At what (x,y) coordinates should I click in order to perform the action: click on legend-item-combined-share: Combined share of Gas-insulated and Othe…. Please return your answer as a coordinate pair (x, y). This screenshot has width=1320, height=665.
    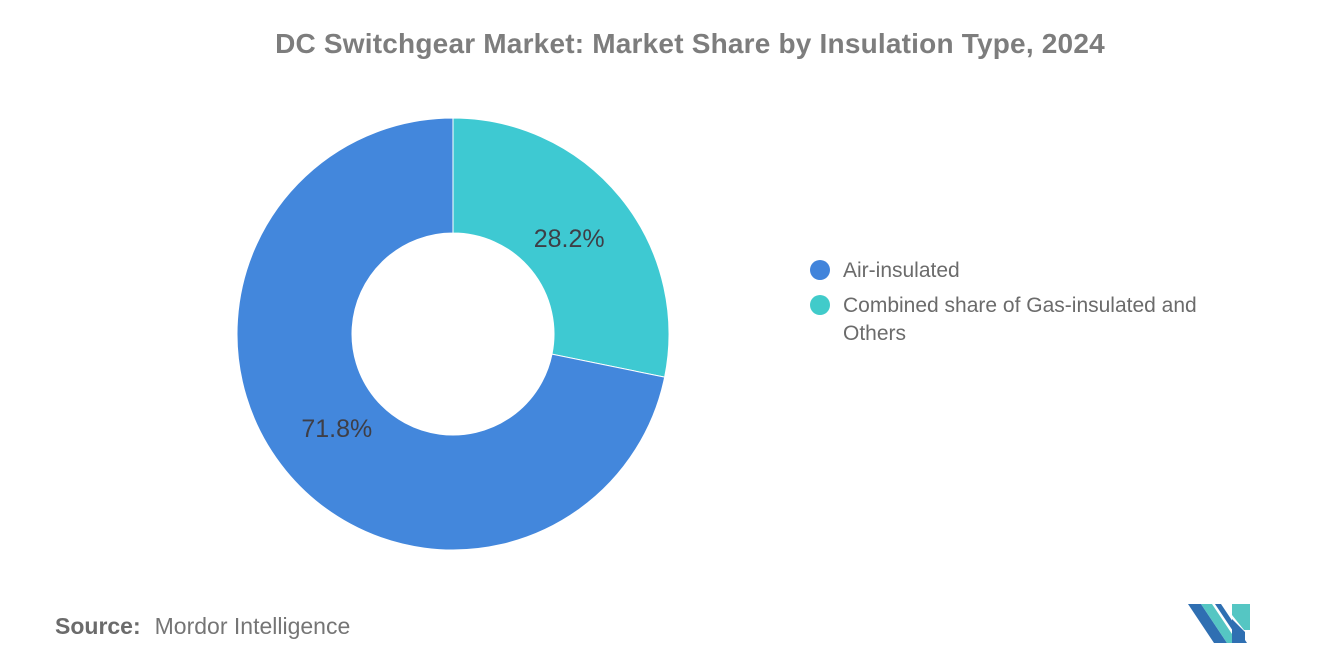
    Looking at the image, I should click on (1020, 320).